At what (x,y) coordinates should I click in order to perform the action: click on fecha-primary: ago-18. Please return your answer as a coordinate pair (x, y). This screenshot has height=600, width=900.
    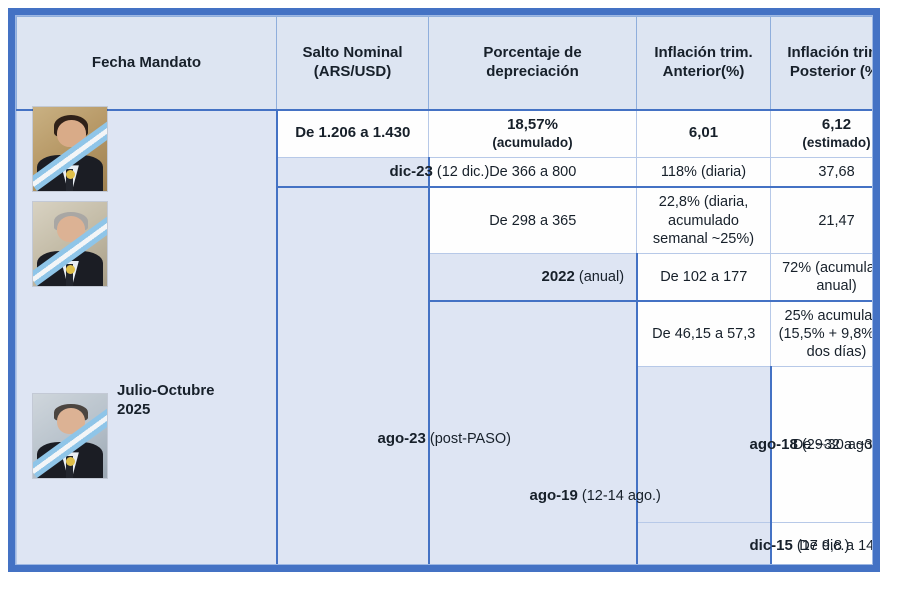
    Looking at the image, I should click on (773, 444).